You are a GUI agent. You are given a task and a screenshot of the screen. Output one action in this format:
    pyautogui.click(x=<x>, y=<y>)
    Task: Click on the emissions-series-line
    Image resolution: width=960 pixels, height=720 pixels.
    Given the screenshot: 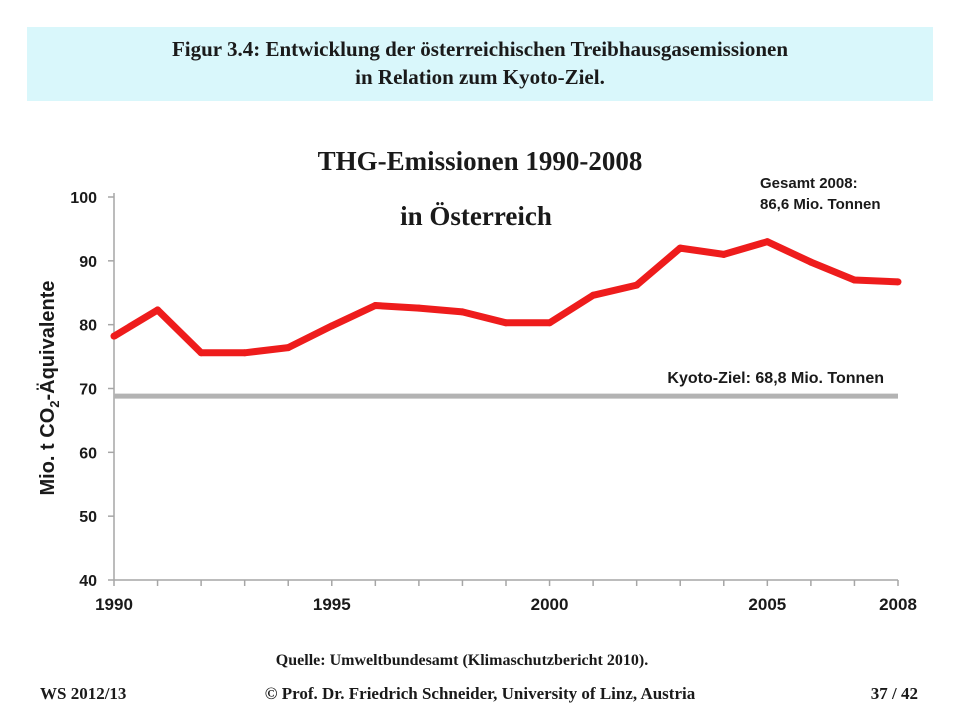 What is the action you would take?
    pyautogui.click(x=505, y=297)
    